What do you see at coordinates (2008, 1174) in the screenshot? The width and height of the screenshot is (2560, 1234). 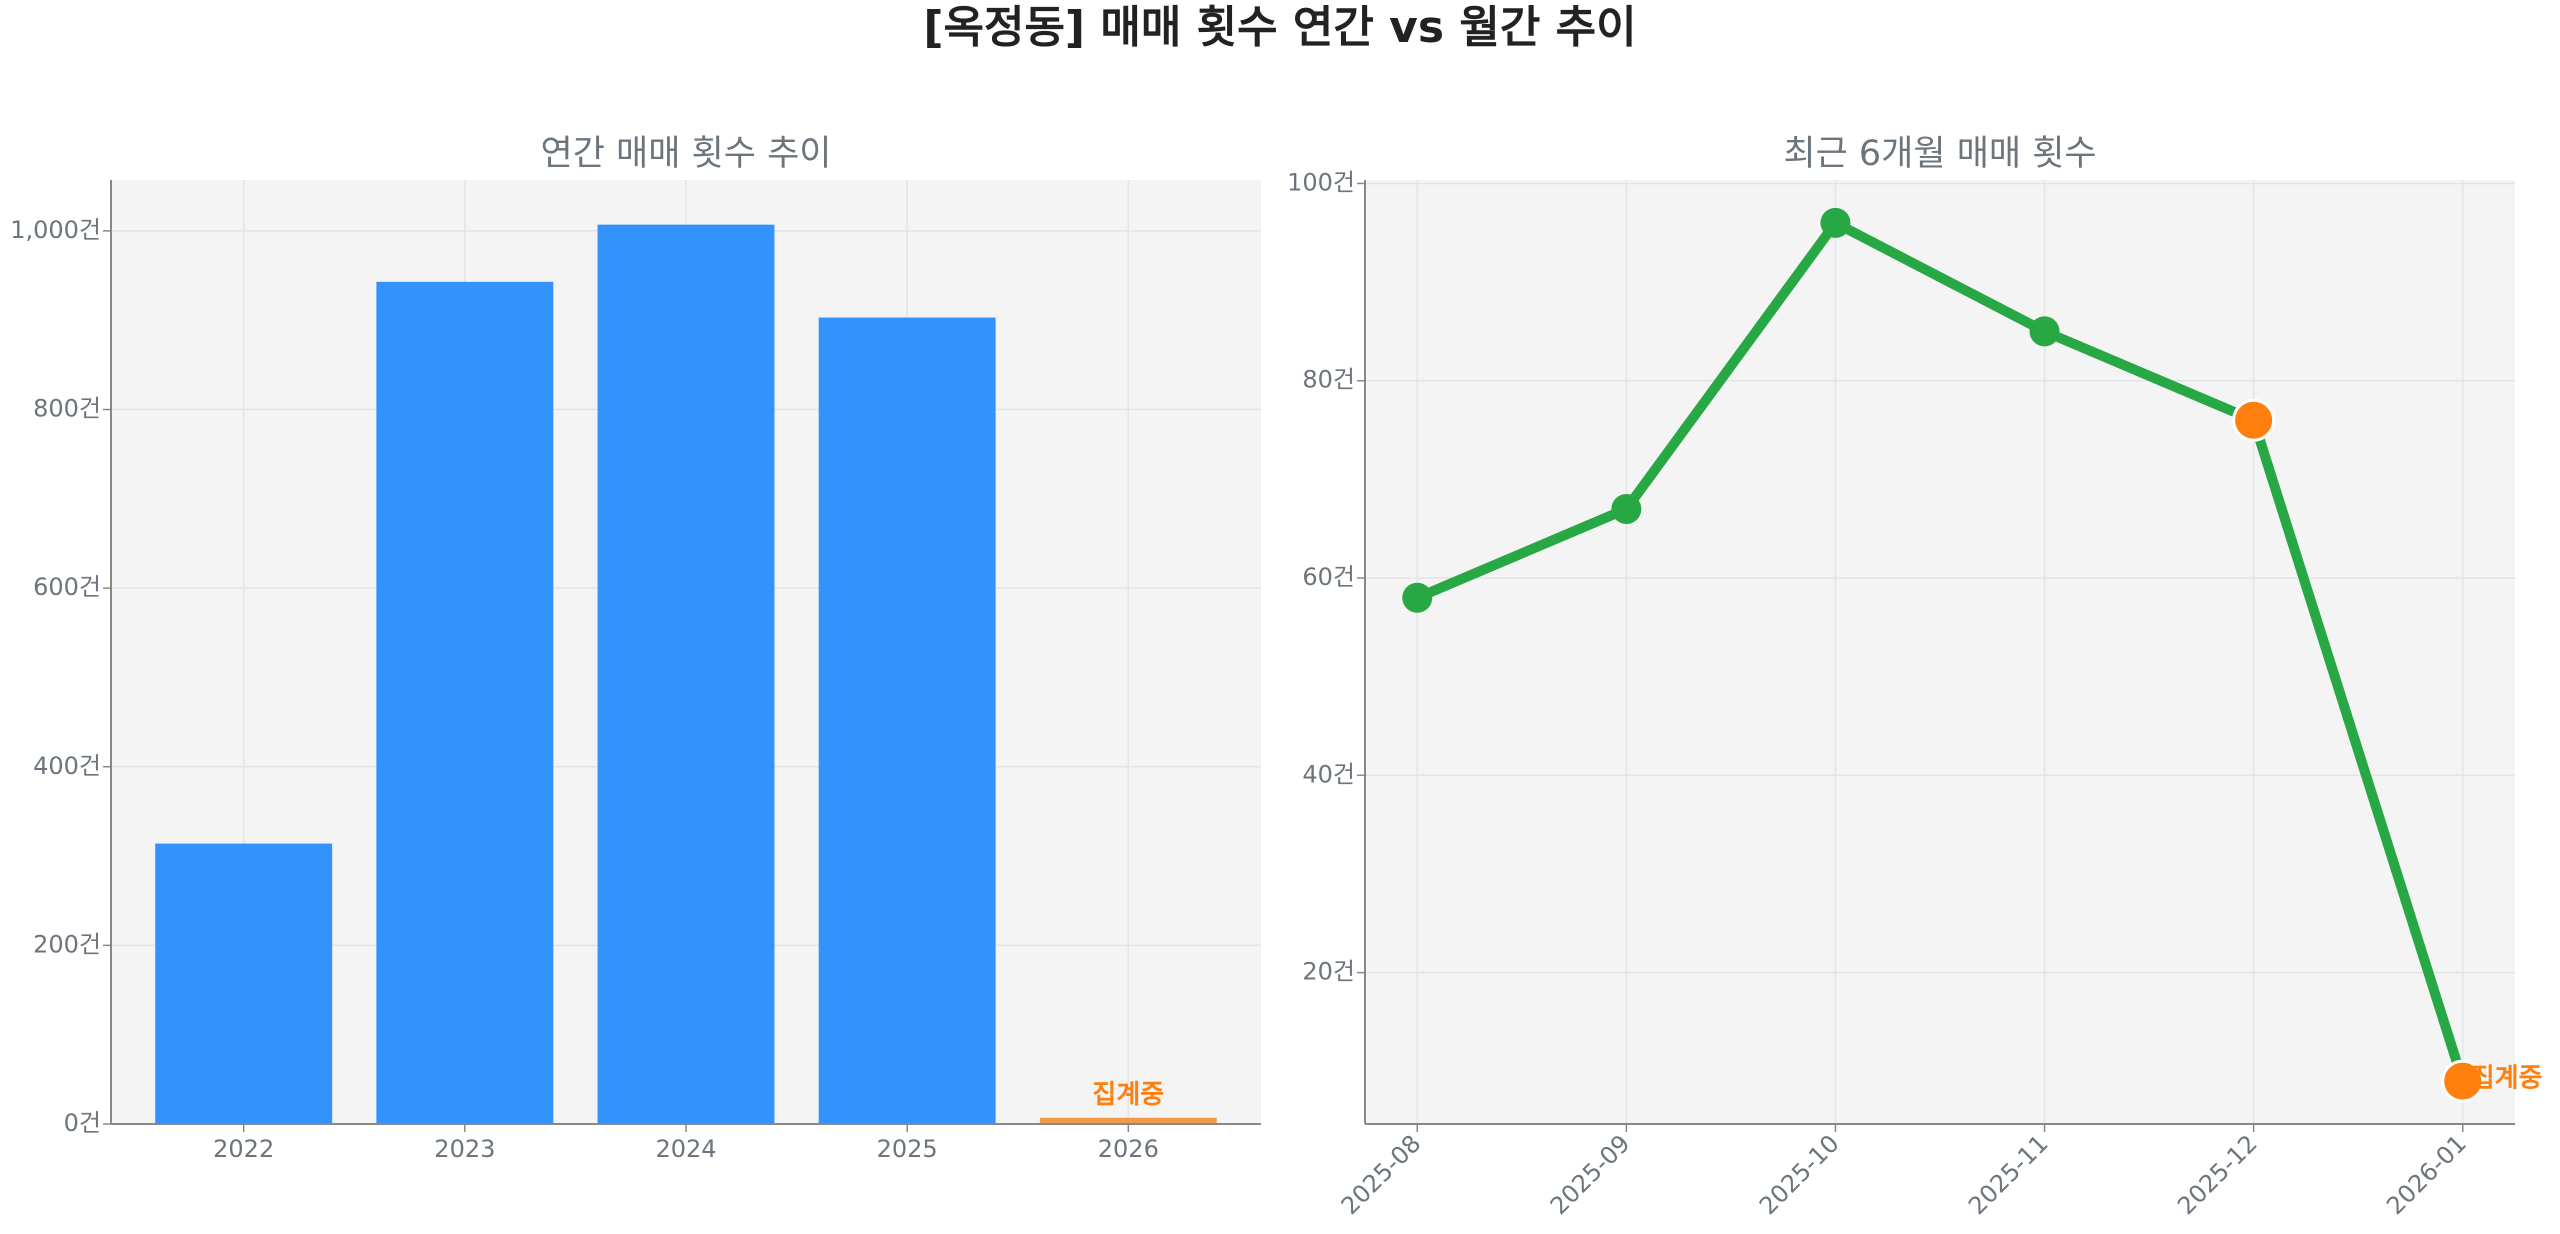 I see `x-tick-label: 2025-11` at bounding box center [2008, 1174].